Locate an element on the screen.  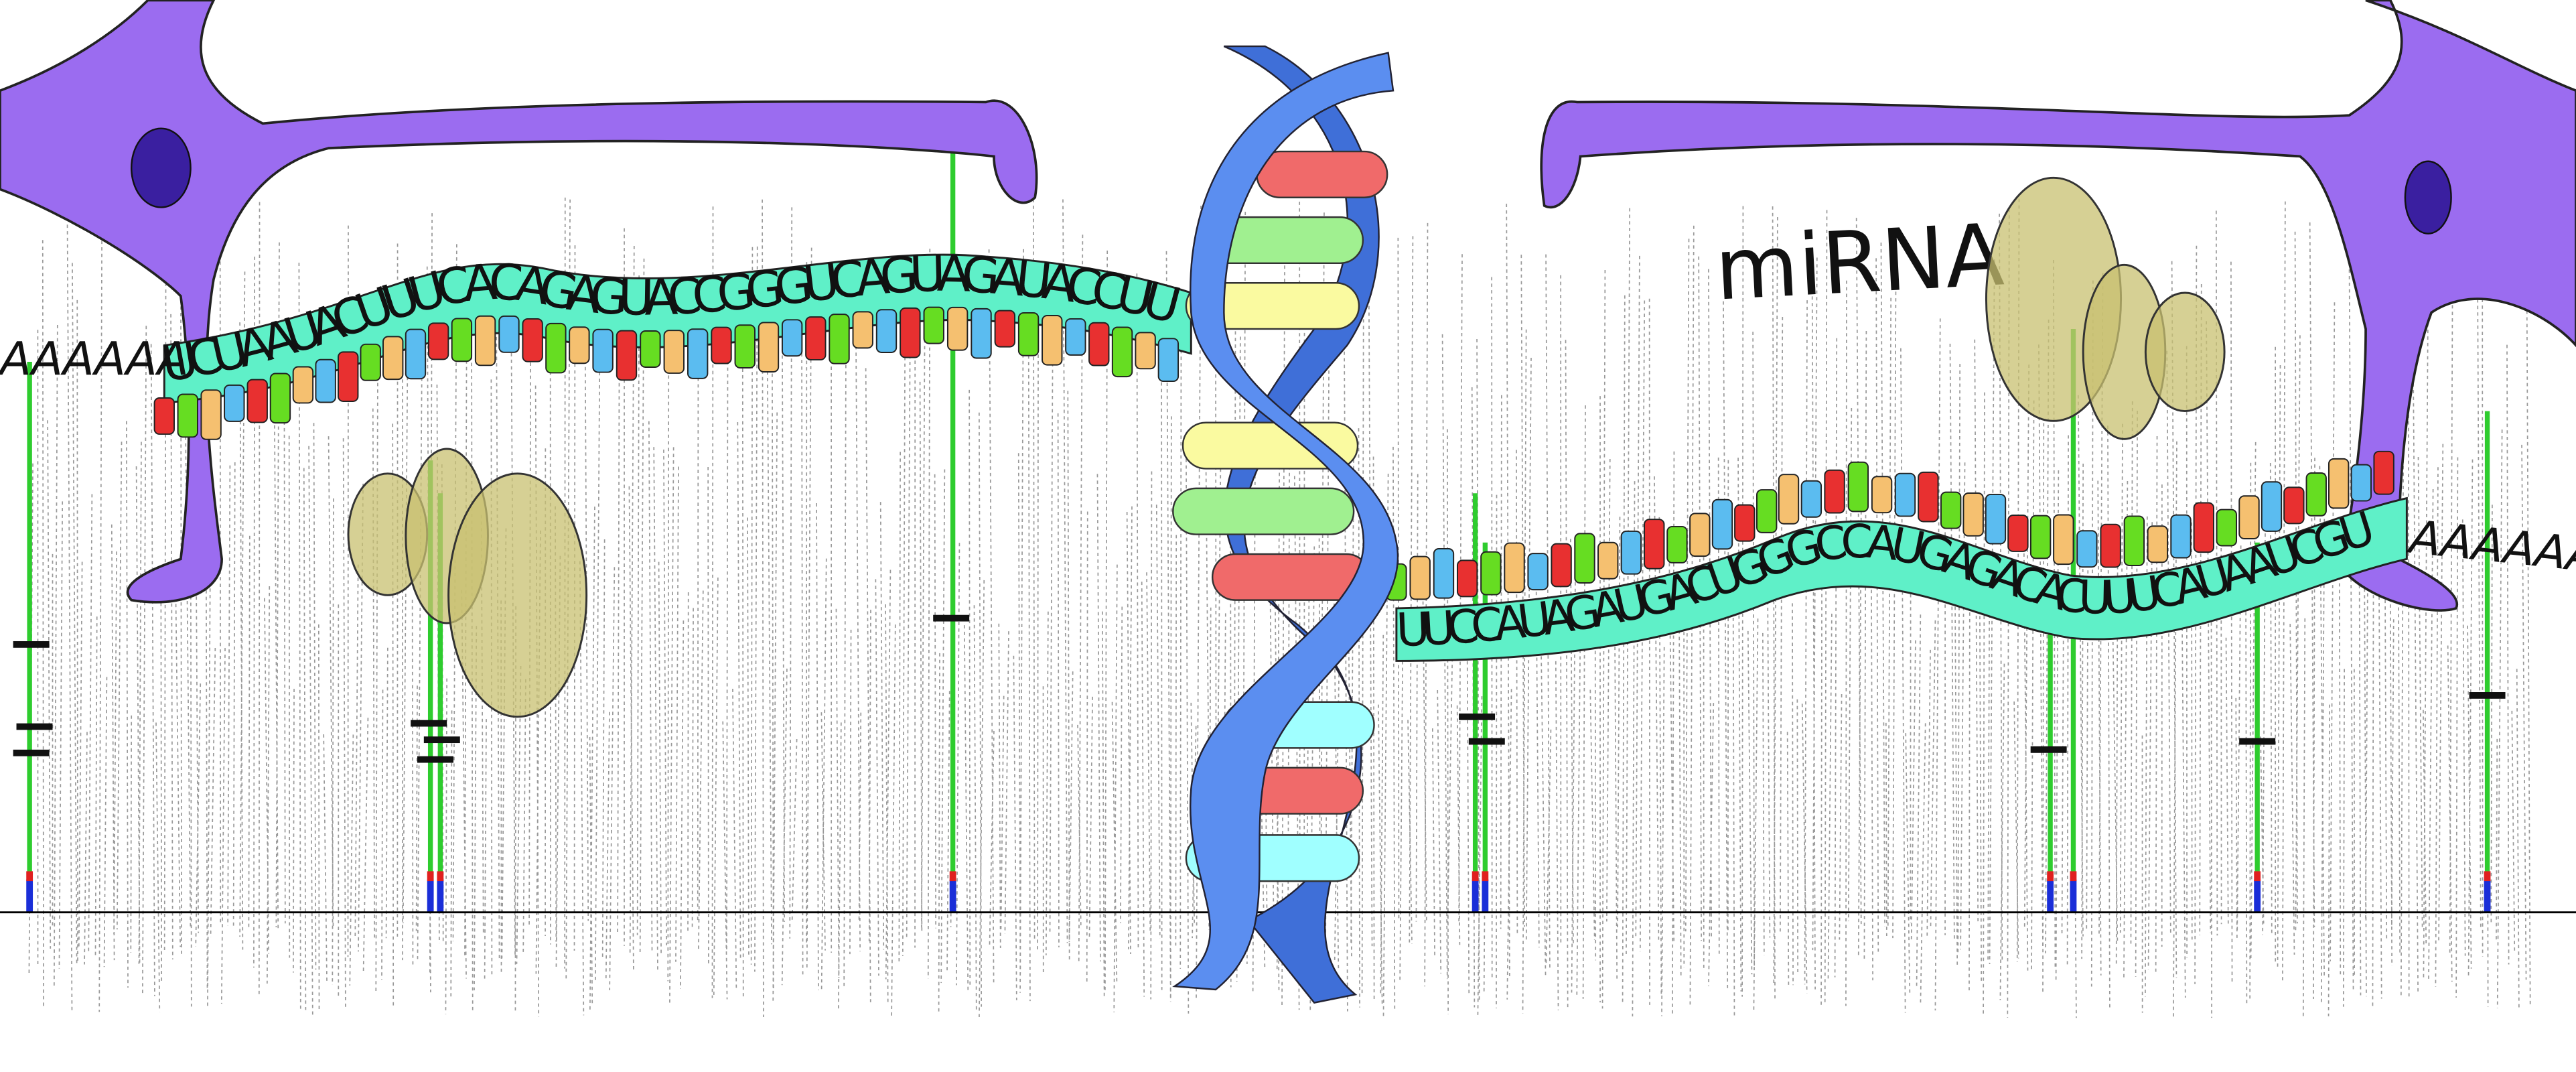
rungs is located at coordinates (1280, 516).